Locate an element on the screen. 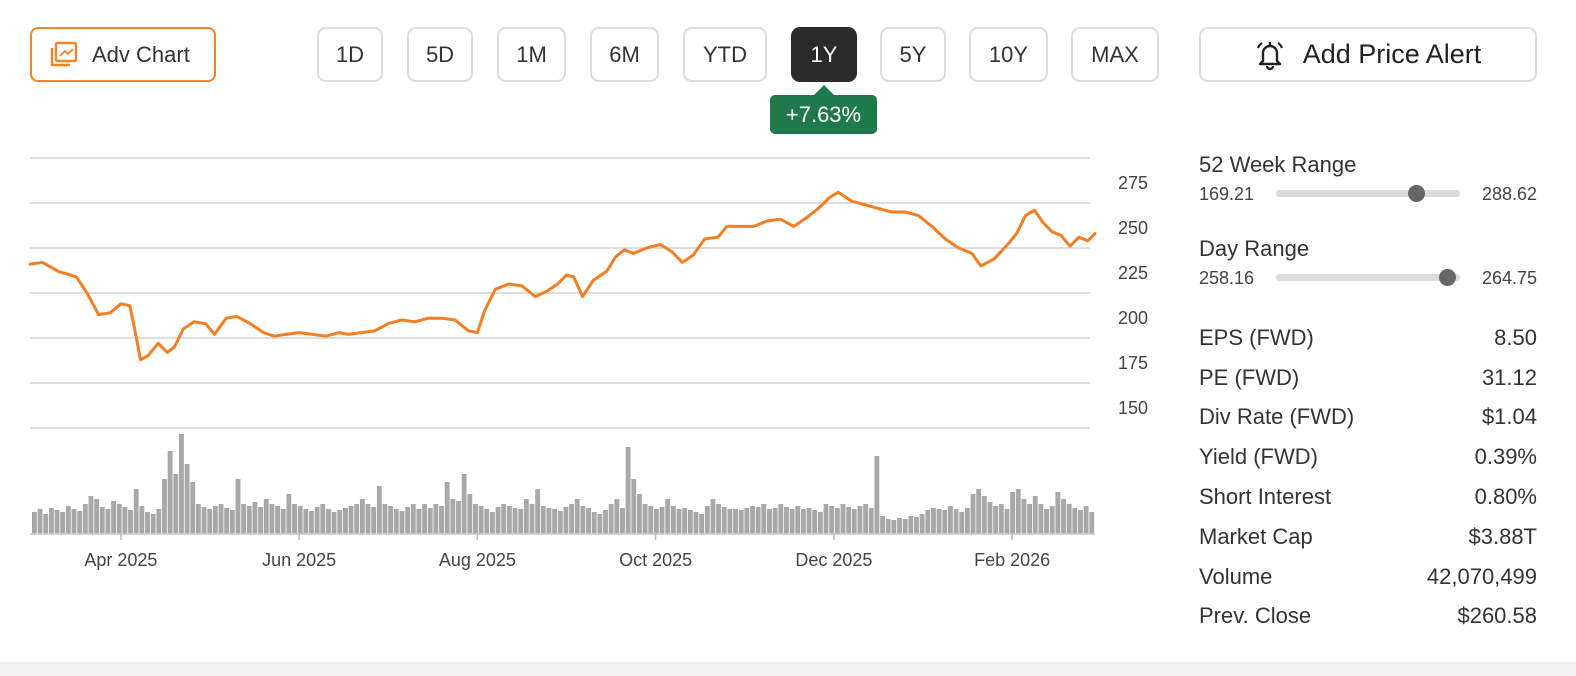 Image resolution: width=1576 pixels, height=676 pixels. x-tick-label: Jun 2025 is located at coordinates (299, 560).